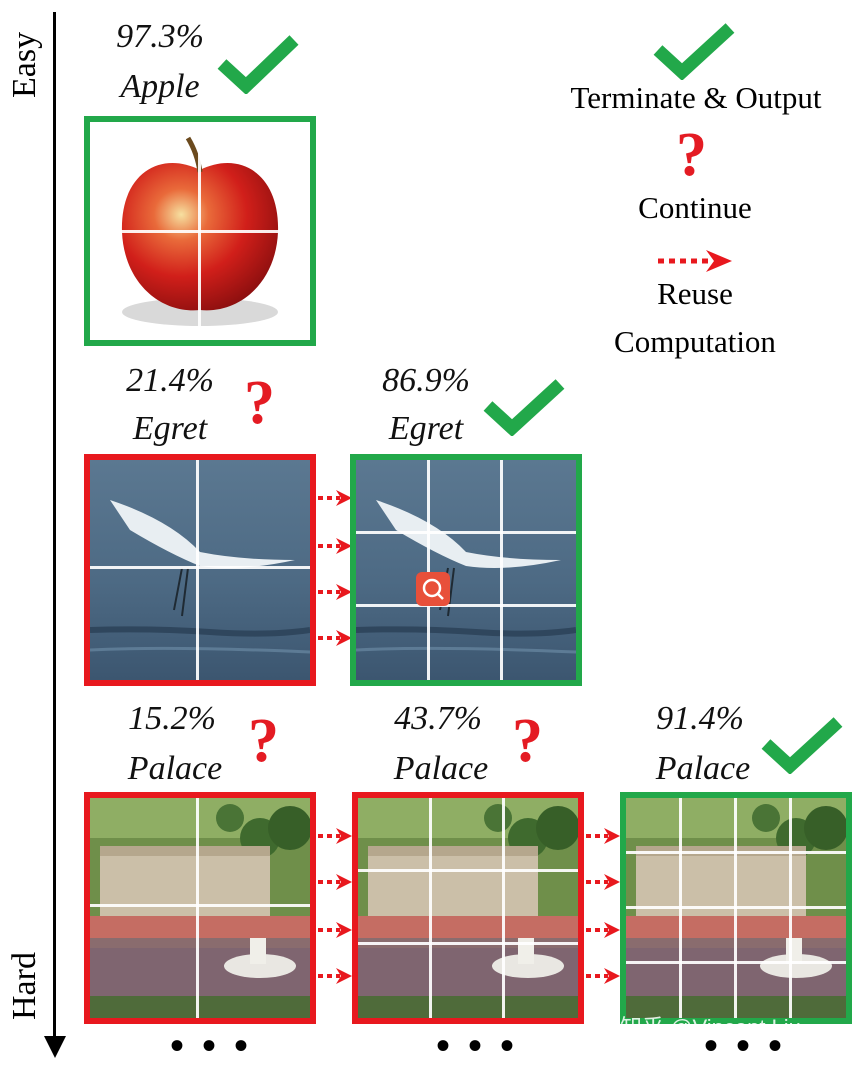 This screenshot has height=1069, width=862. Describe the element at coordinates (160, 36) in the screenshot. I see `confidence-apple: 97.3%` at that location.